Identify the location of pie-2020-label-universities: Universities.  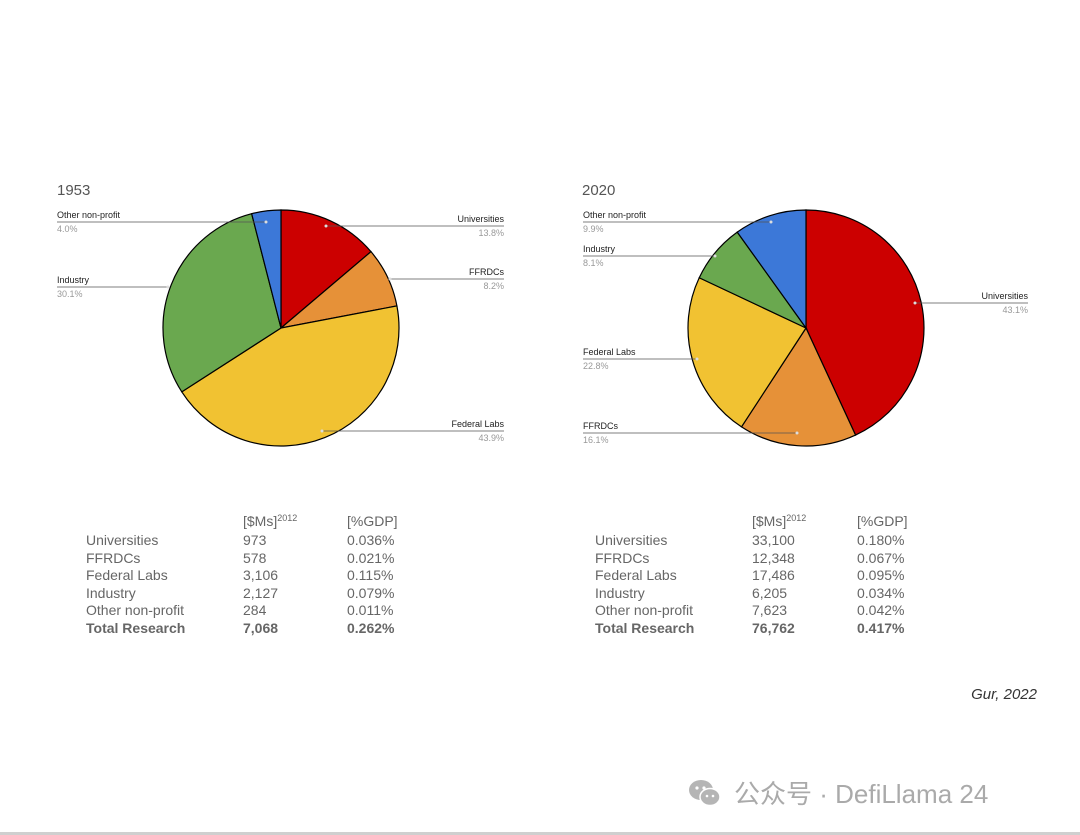
(1004, 296).